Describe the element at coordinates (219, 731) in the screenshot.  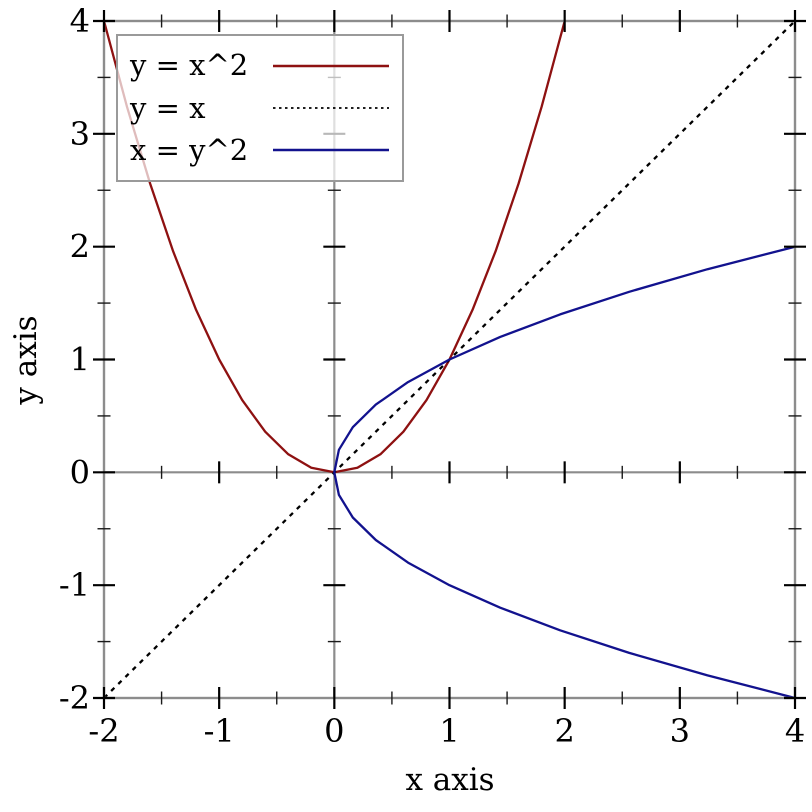
I see `x-tick-label: -1` at that location.